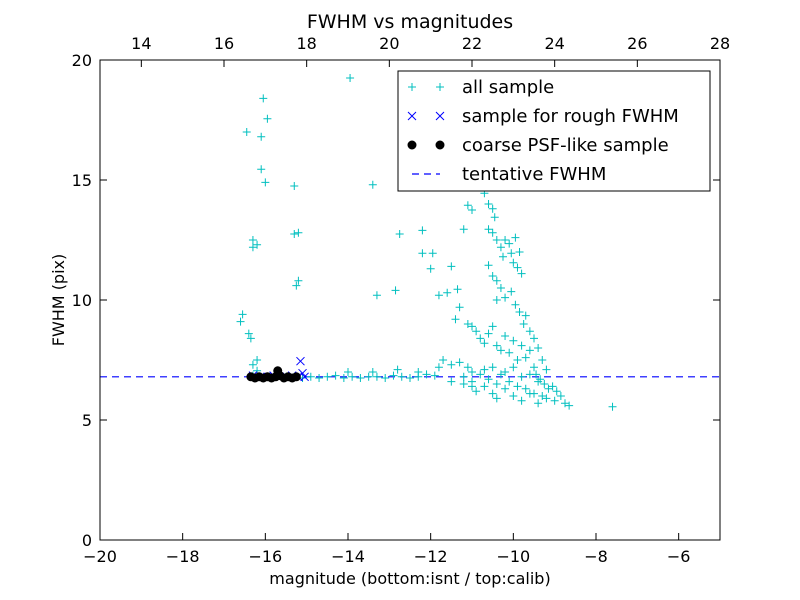 This screenshot has height=600, width=800. What do you see at coordinates (720, 43) in the screenshot?
I see `top-tick-label: 28` at bounding box center [720, 43].